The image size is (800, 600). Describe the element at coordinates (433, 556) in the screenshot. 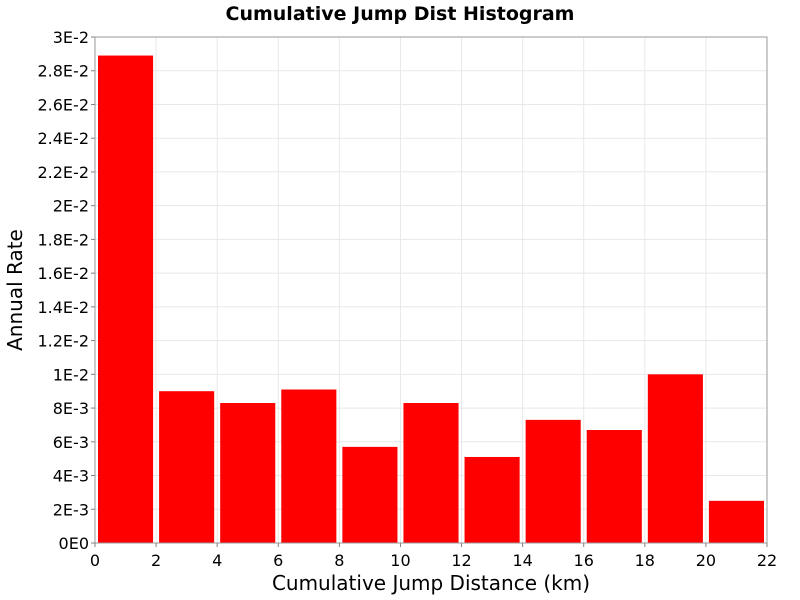

I see `x-axis-ticks: 0 2 4 6 8 10 12 14 16 18 20 22` at that location.